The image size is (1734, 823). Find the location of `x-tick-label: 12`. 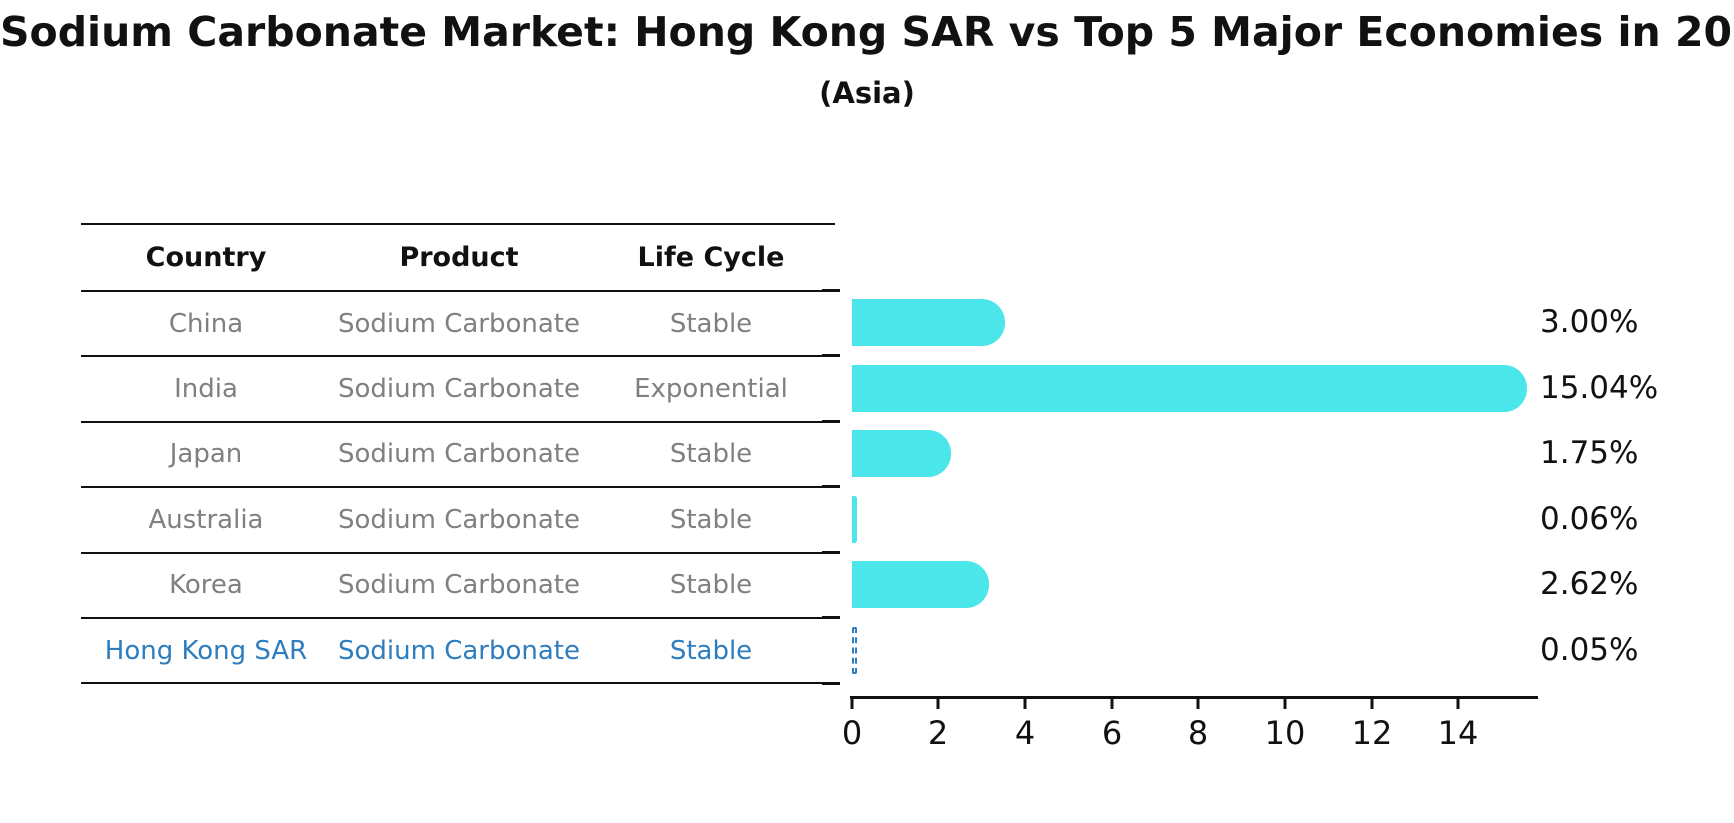

x-tick-label: 12 is located at coordinates (1372, 733).